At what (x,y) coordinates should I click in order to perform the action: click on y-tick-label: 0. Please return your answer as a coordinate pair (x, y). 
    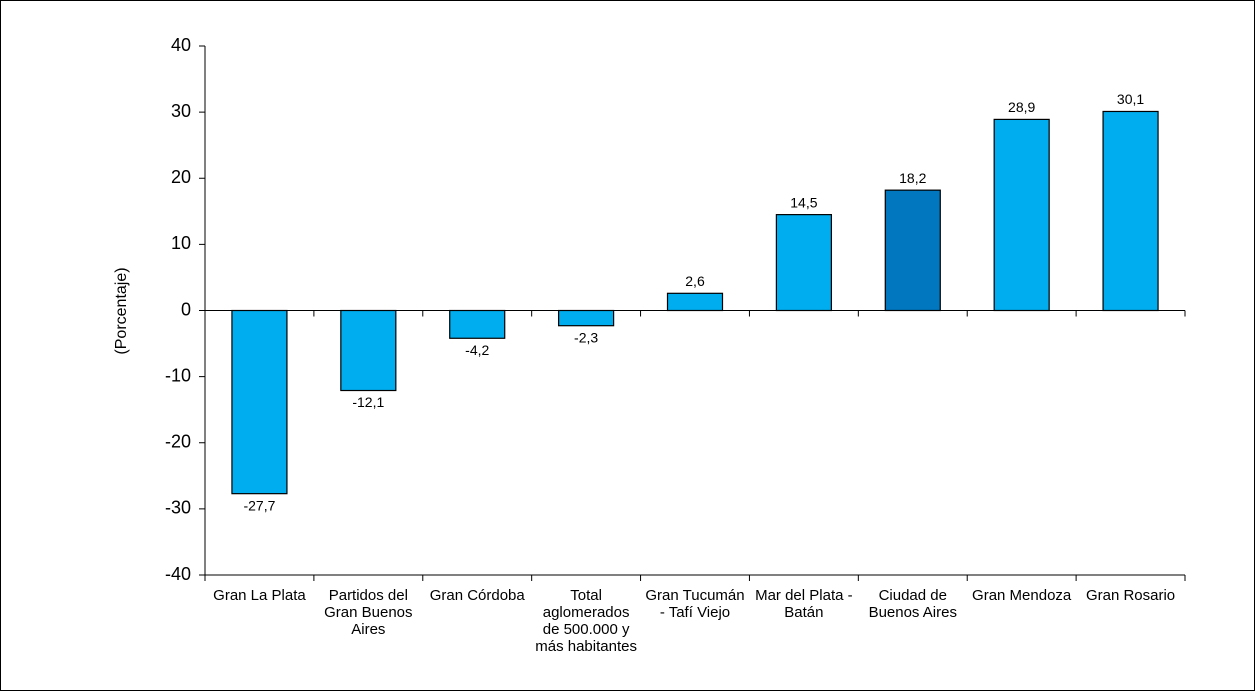
    Looking at the image, I should click on (186, 309).